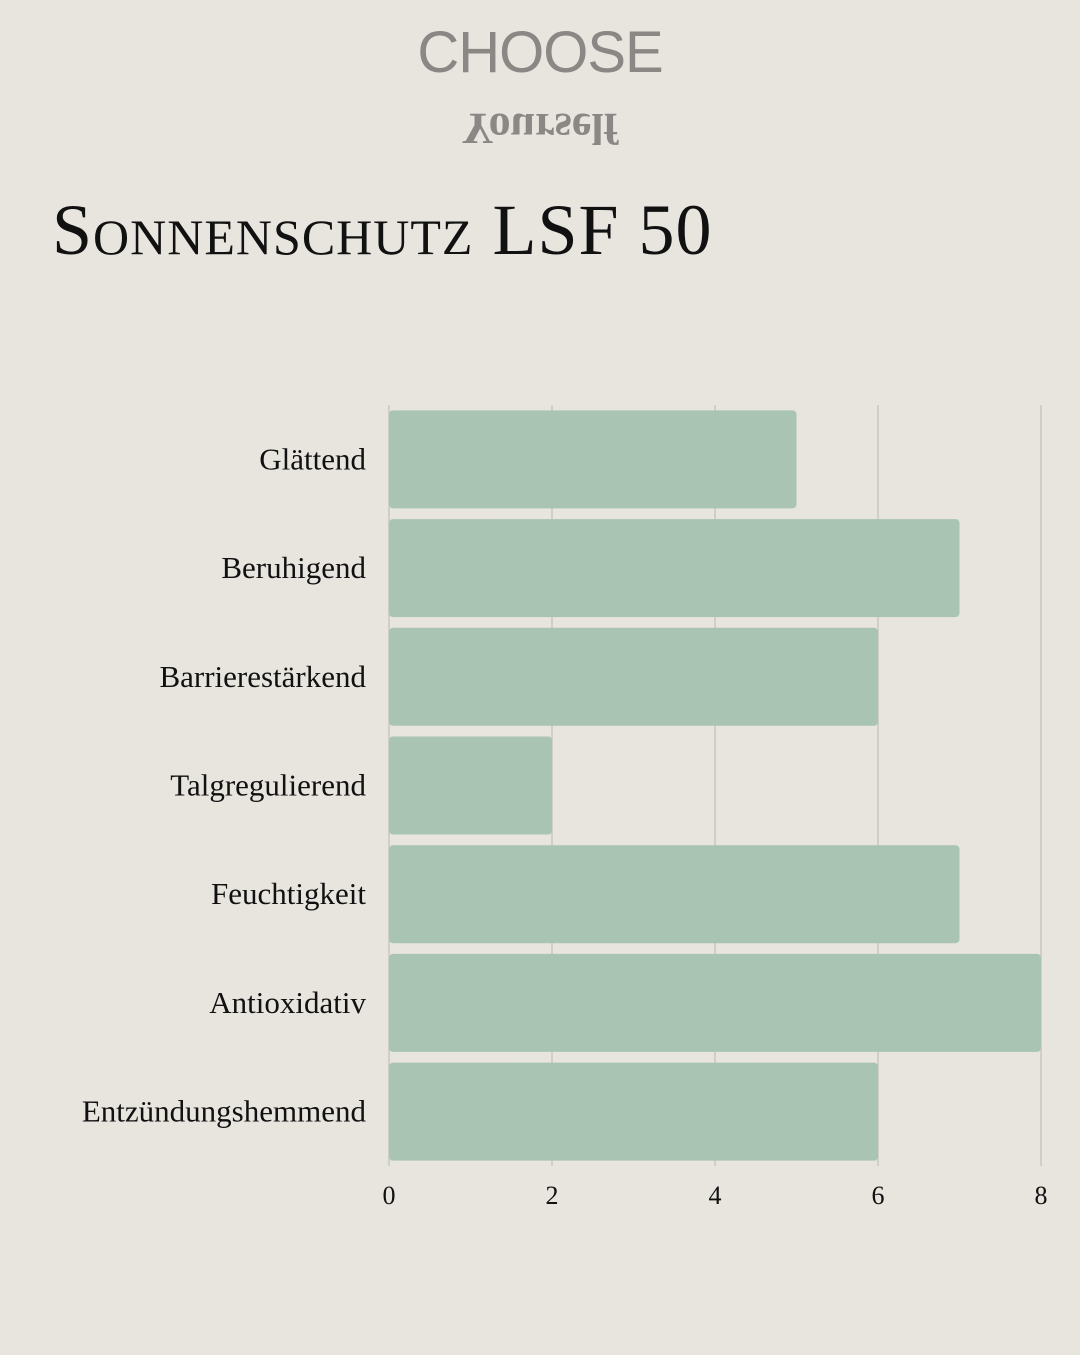  Describe the element at coordinates (552, 1195) in the screenshot. I see `x-tick-label: 2` at that location.